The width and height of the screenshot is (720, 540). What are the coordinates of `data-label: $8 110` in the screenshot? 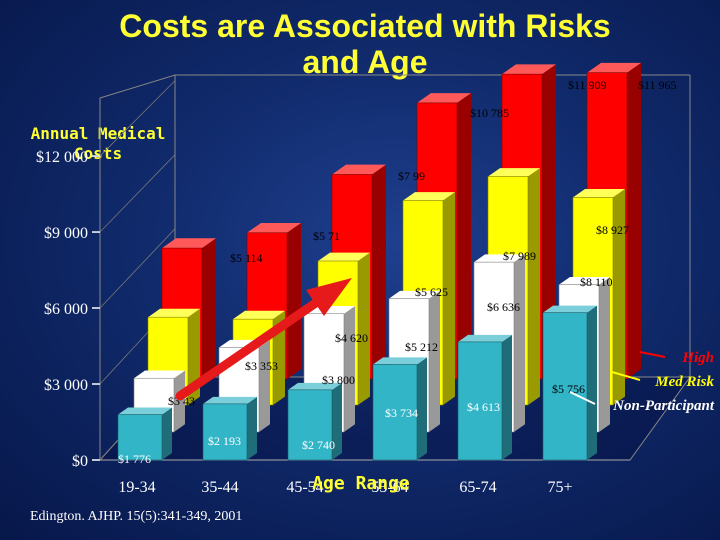 It's located at (596, 282).